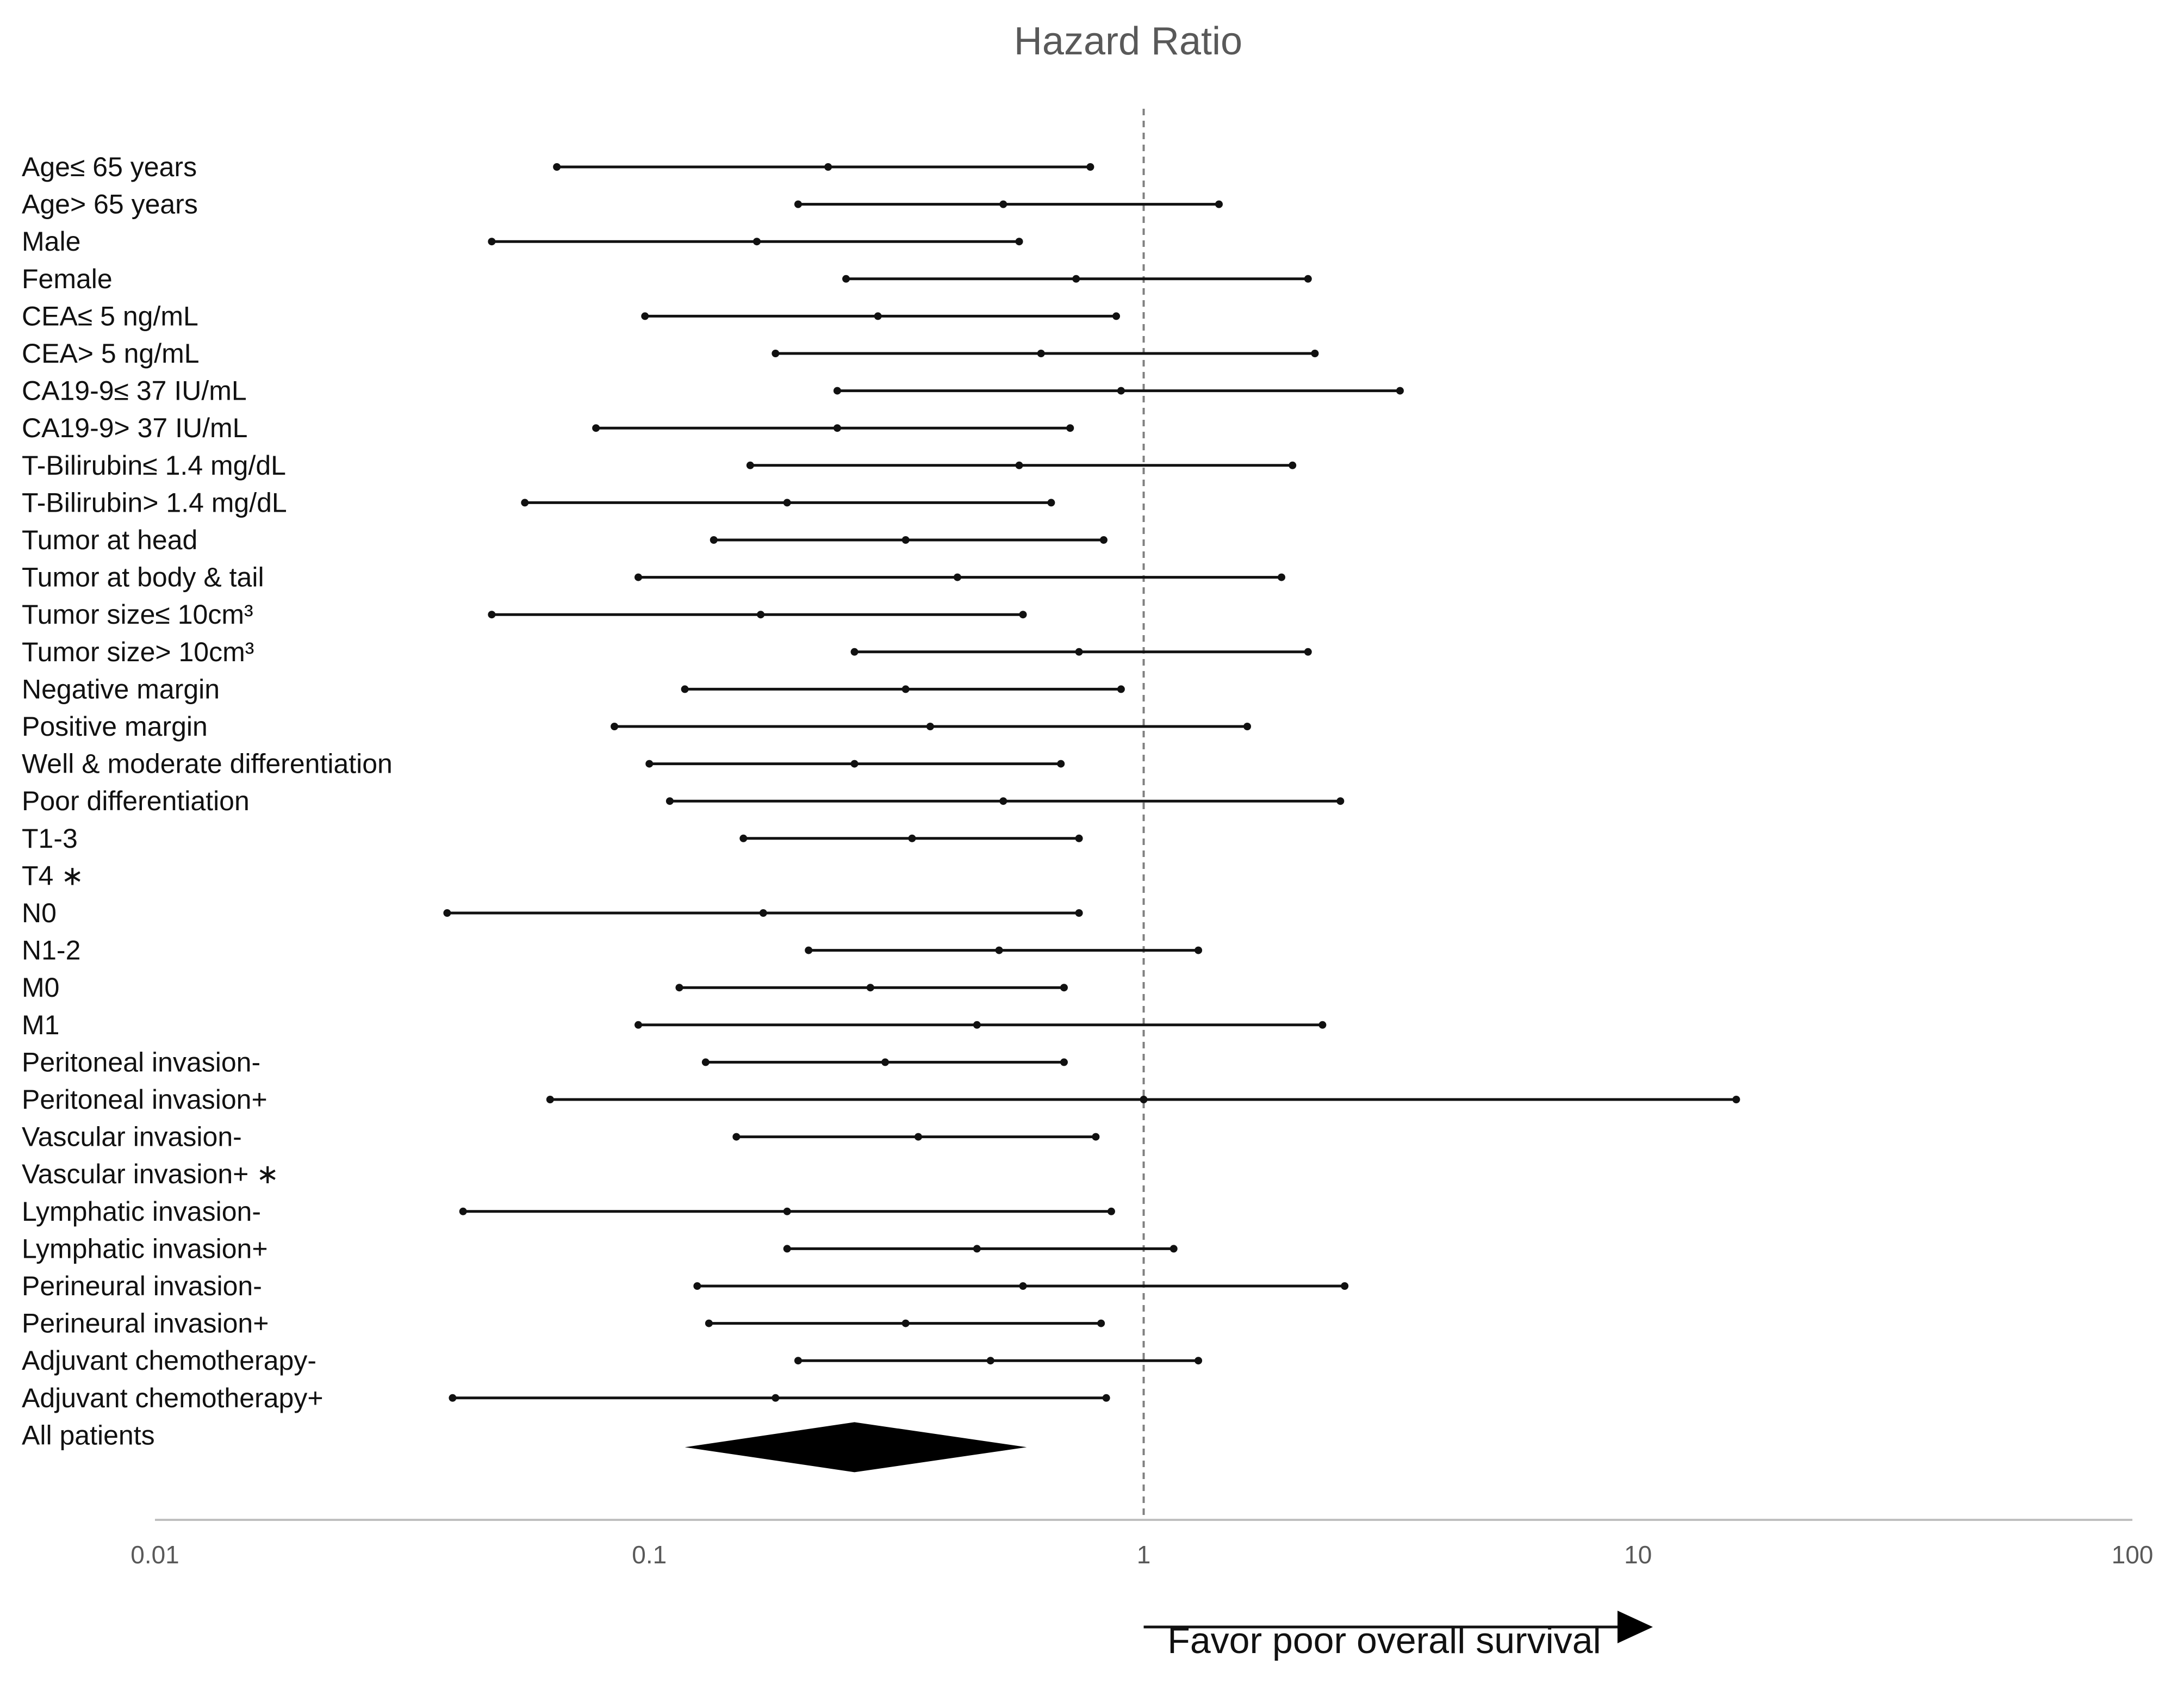 The height and width of the screenshot is (1708, 2171). Describe the element at coordinates (115, 726) in the screenshot. I see `row-label: Positive margin` at that location.